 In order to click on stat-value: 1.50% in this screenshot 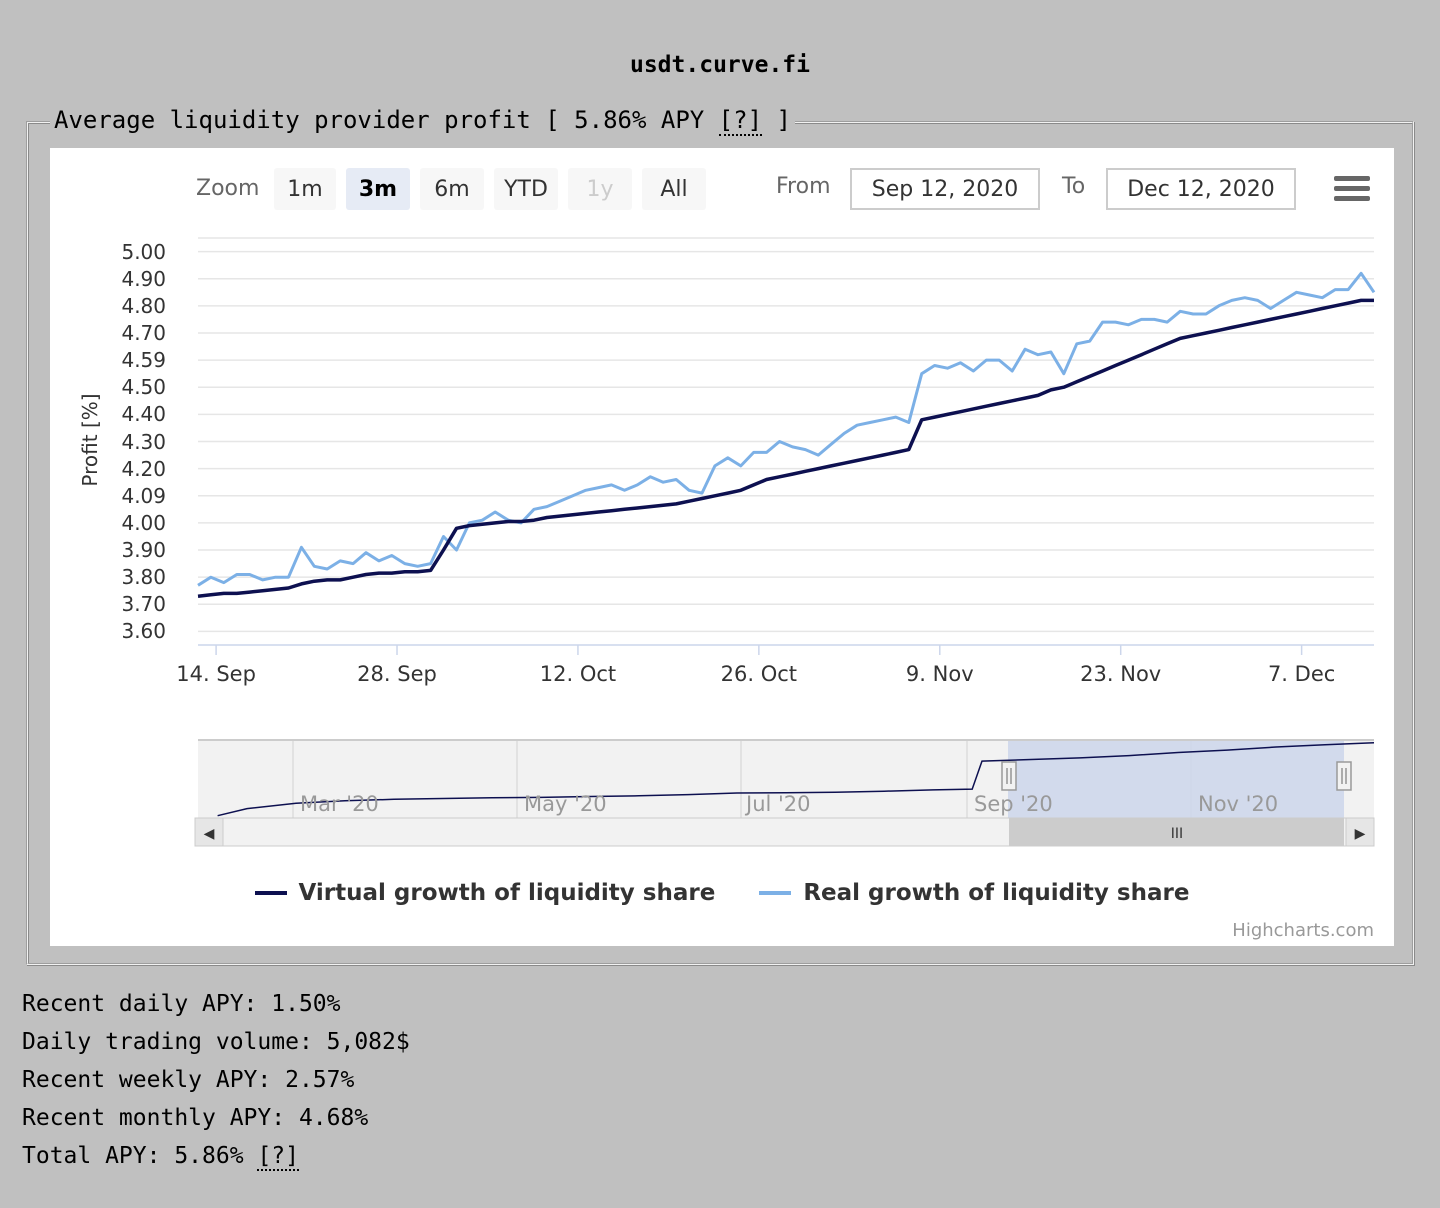, I will do `click(306, 1004)`.